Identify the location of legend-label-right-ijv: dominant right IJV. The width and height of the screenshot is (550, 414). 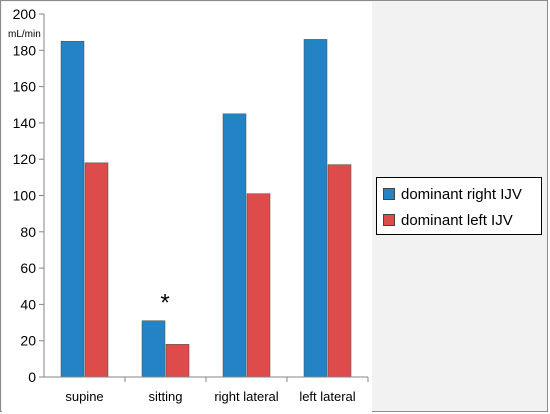
(461, 194).